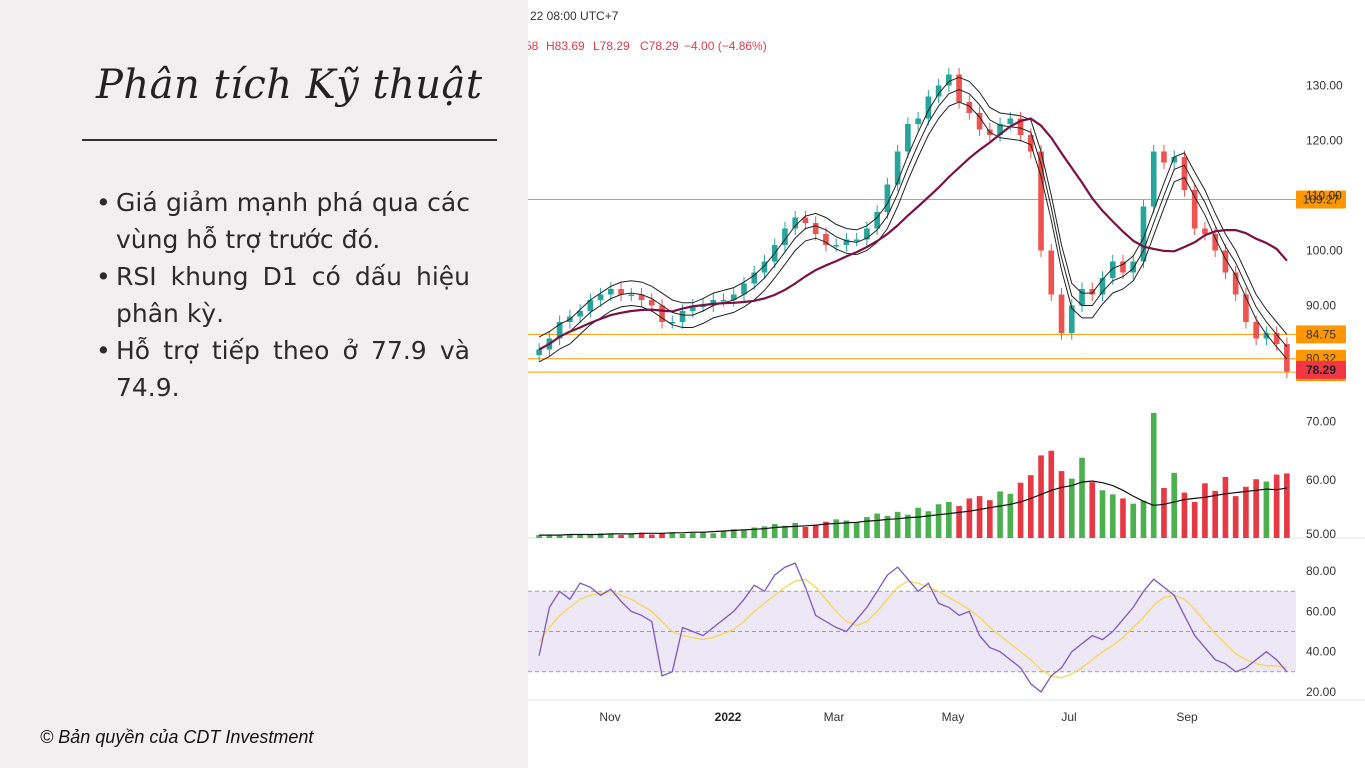 This screenshot has width=1365, height=768. Describe the element at coordinates (1321, 692) in the screenshot. I see `rsi-tick-label: 20.00` at that location.